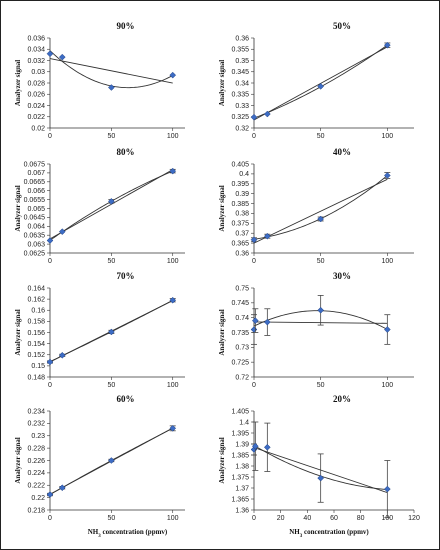 This screenshot has width=440, height=550. What do you see at coordinates (38, 72) in the screenshot?
I see `y-tick-label: 0.03` at bounding box center [38, 72].